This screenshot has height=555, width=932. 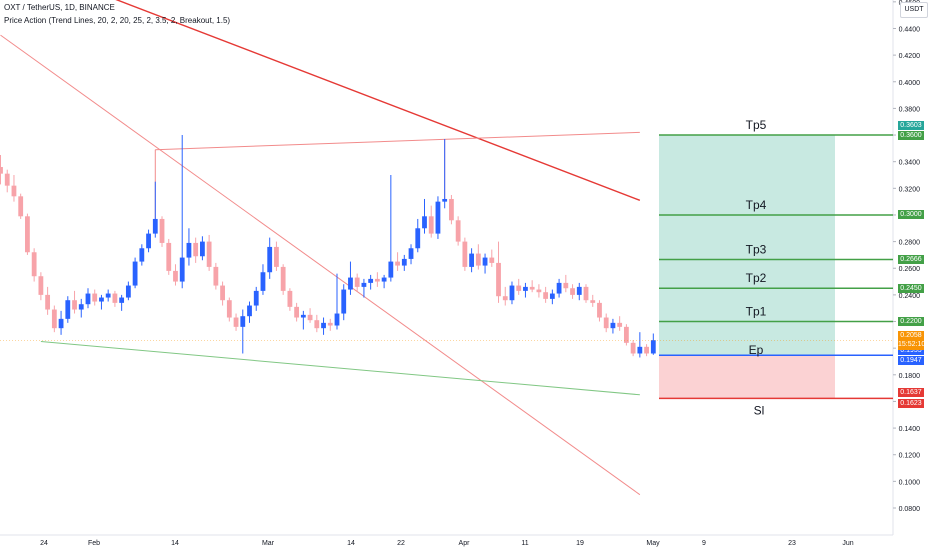 What do you see at coordinates (911, 126) in the screenshot?
I see `price-axis-tag: 0.3603` at bounding box center [911, 126].